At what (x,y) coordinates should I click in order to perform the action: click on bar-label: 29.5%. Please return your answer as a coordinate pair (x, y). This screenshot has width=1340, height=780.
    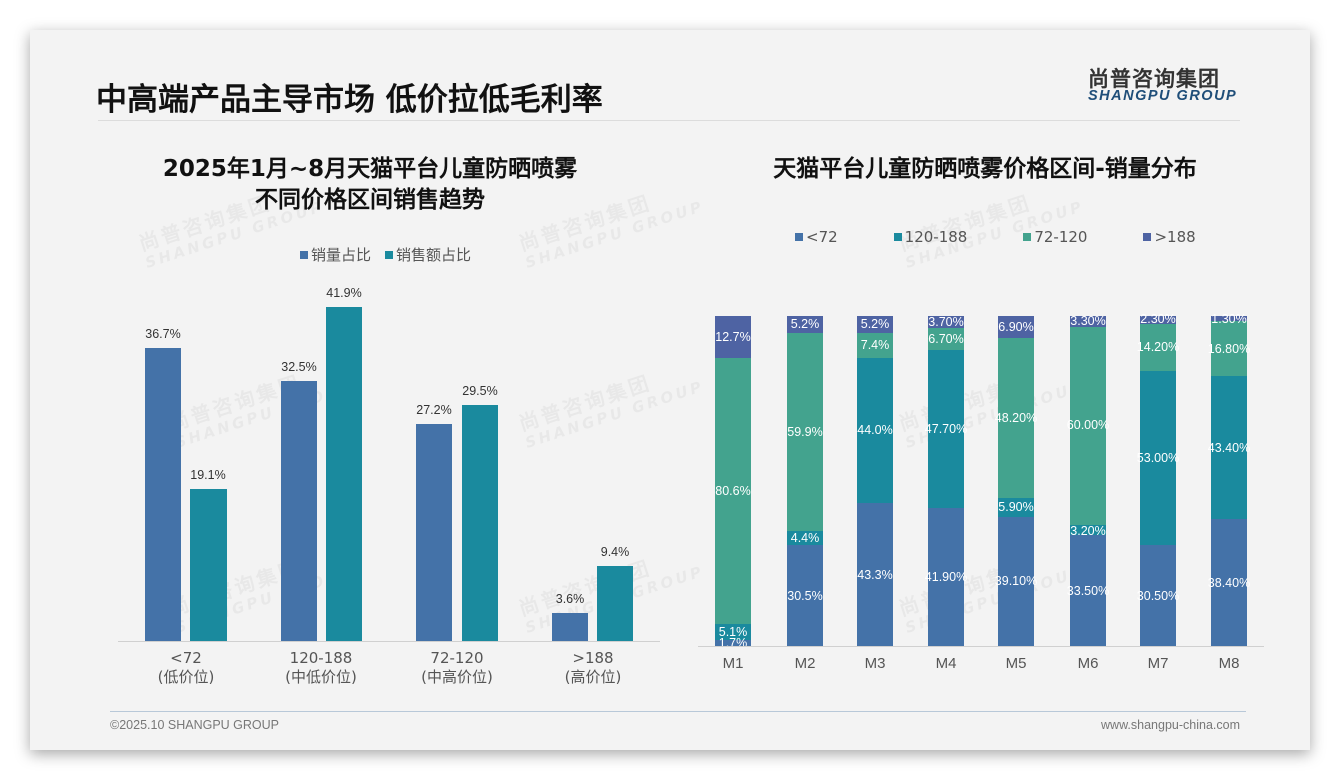
    Looking at the image, I should click on (480, 391).